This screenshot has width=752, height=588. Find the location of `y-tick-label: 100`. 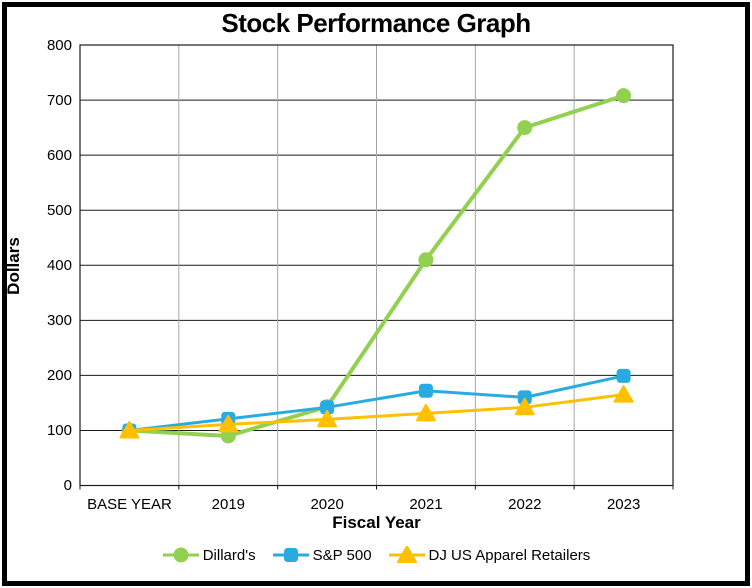

y-tick-label: 100 is located at coordinates (59, 430).